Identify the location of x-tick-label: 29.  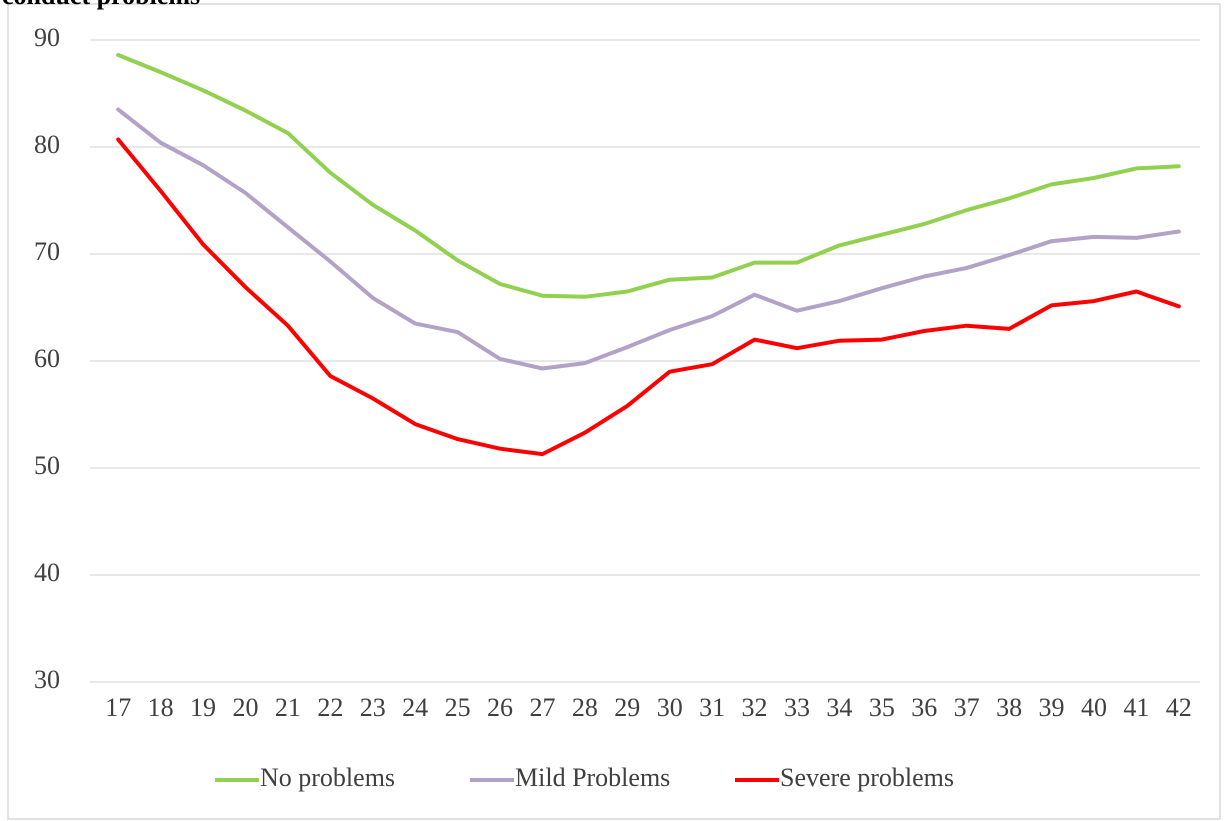
(627, 707).